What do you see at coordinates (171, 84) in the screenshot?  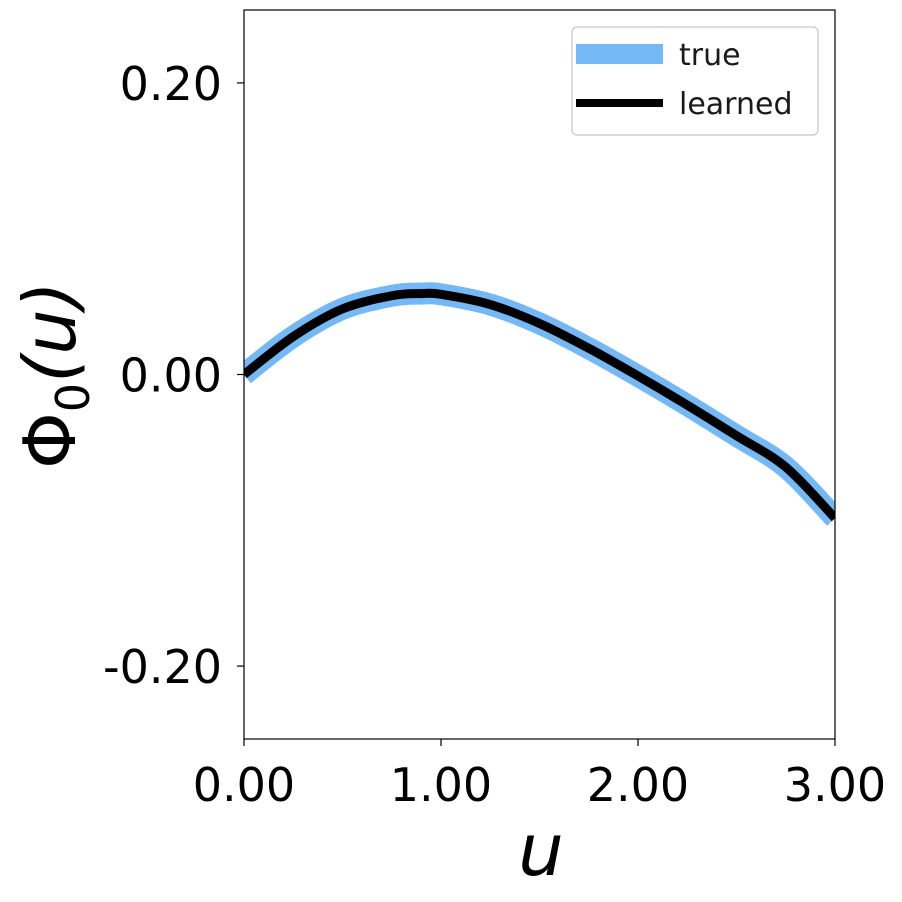 I see `y-tick-label: 0.20` at bounding box center [171, 84].